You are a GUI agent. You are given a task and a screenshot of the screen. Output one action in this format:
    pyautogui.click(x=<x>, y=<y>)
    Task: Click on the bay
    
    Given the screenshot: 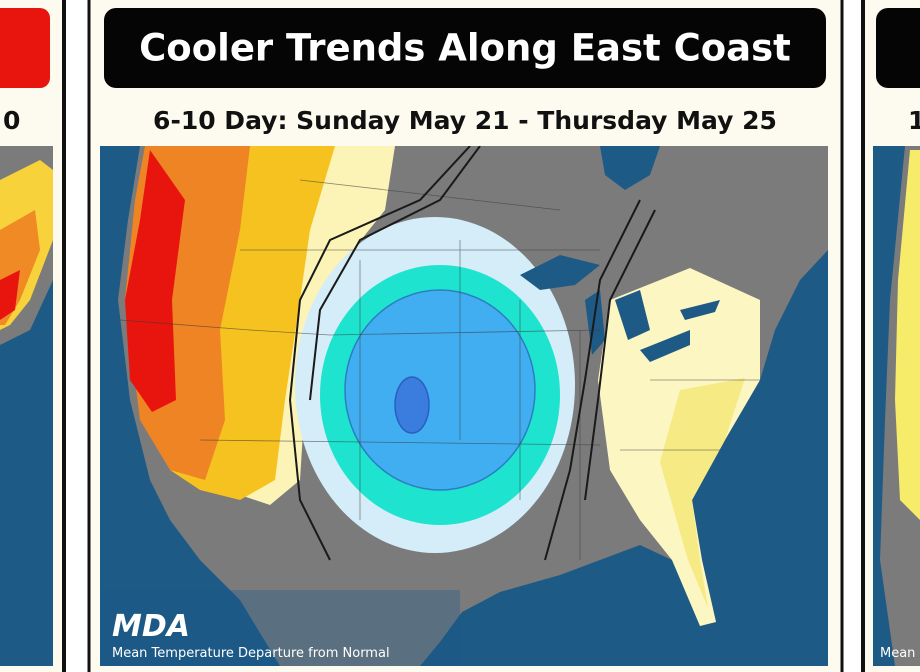 What is the action you would take?
    pyautogui.click(x=630, y=168)
    